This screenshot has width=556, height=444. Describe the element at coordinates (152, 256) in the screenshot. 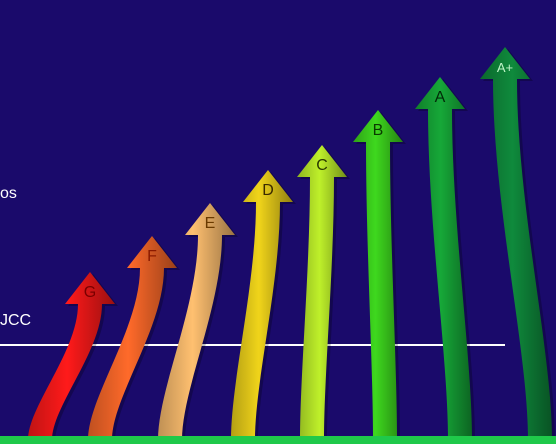

I see `arrow-label: F` at that location.